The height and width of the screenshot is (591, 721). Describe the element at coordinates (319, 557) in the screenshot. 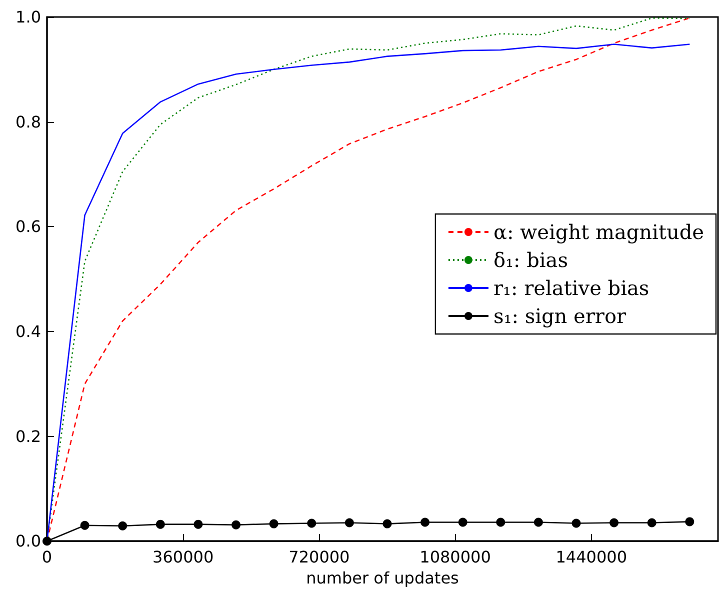

I see `x-tick-label: 720000` at that location.